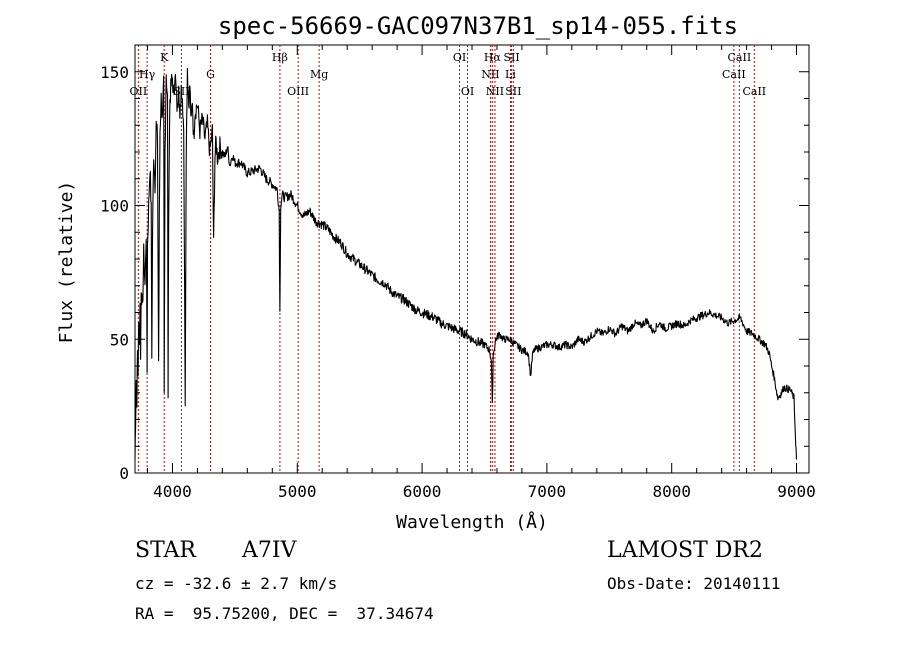  I want to click on object-subclass: A7IV, so click(269, 550).